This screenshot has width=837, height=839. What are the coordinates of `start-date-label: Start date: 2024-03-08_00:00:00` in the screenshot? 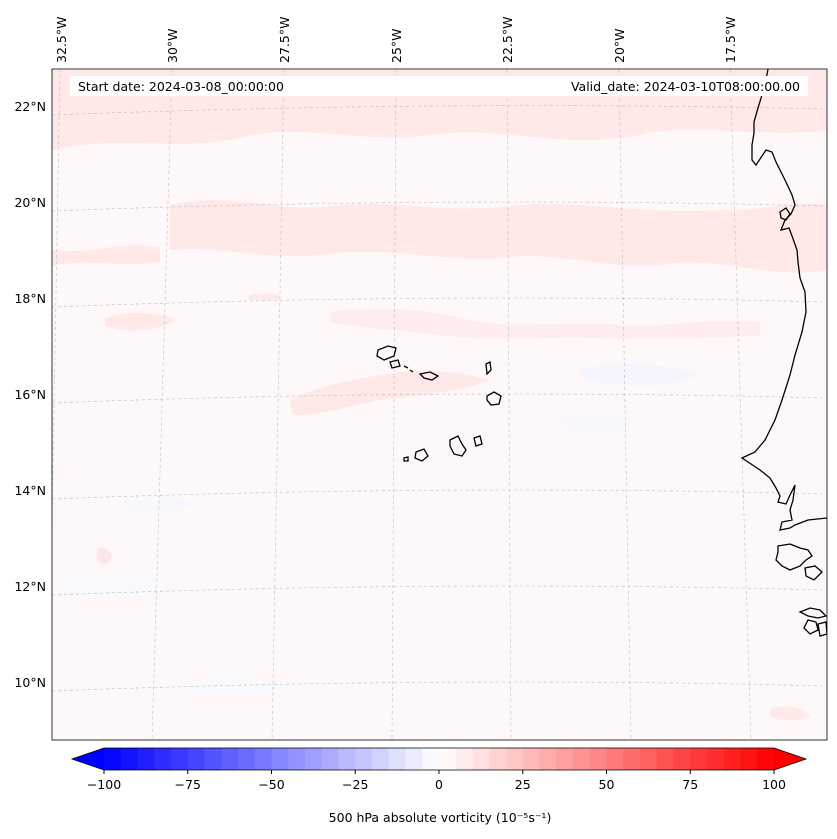 It's located at (181, 86).